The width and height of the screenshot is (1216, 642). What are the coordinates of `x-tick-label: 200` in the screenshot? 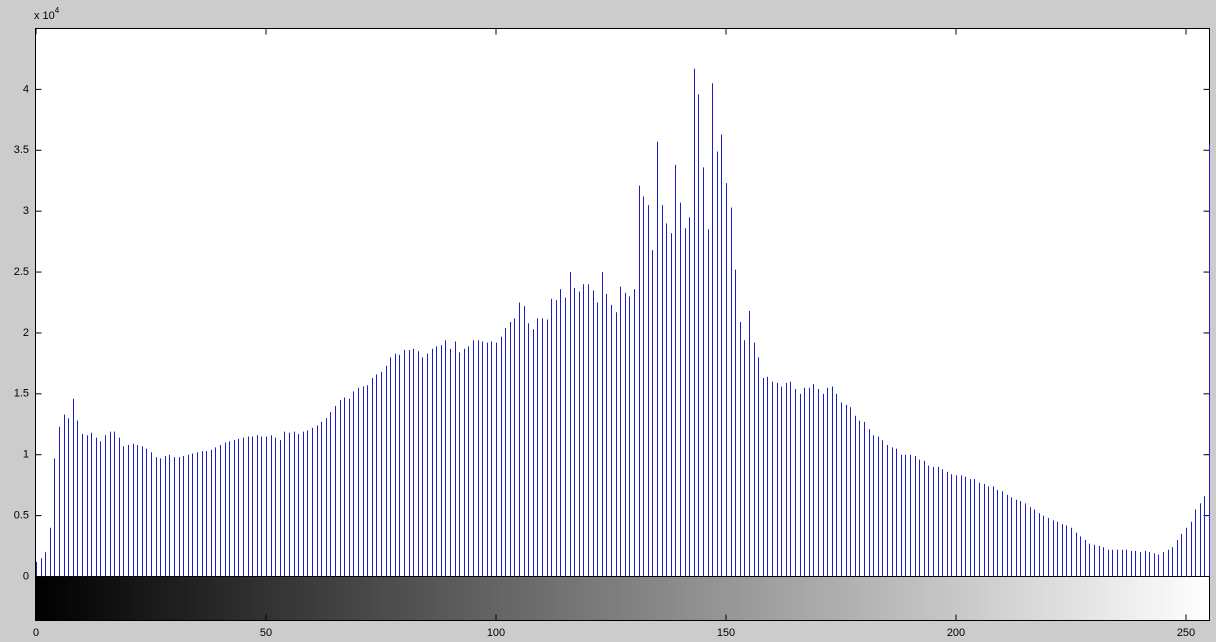 It's located at (956, 633).